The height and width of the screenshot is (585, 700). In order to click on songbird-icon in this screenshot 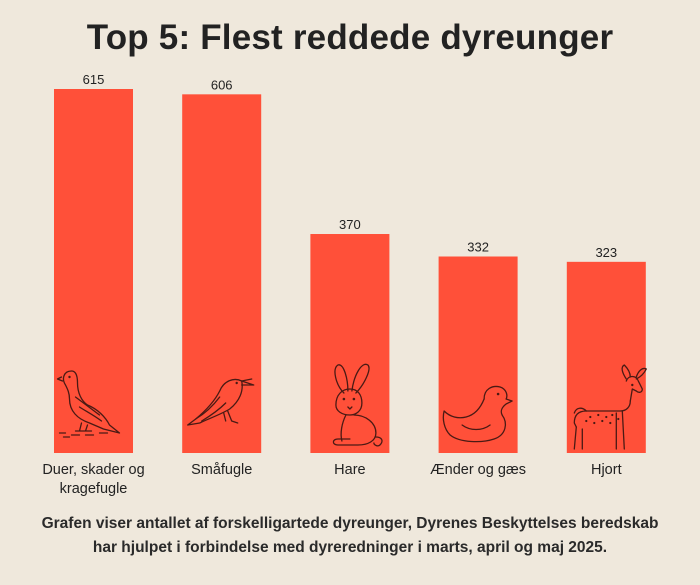, I will do `click(221, 402)`.